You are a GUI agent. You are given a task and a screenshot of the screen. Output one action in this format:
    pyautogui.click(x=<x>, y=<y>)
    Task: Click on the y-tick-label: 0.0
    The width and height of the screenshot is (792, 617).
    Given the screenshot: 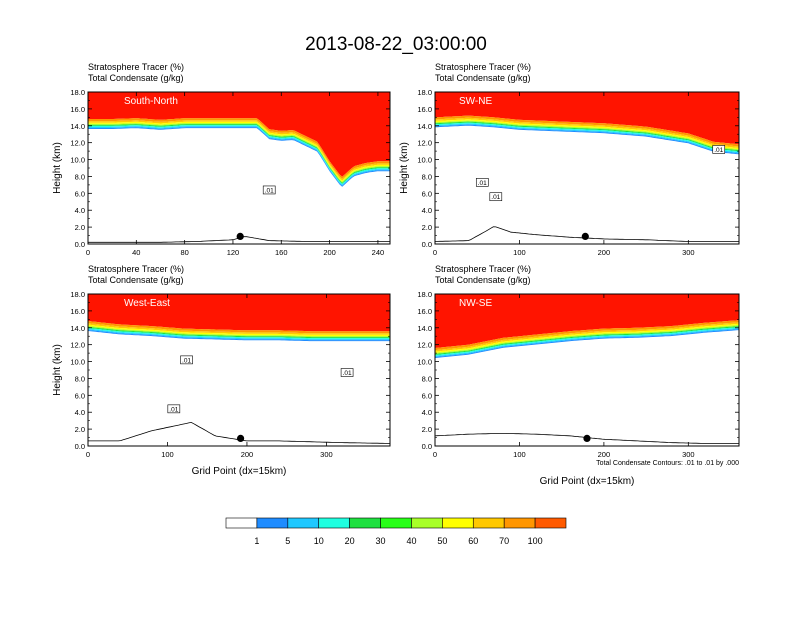 What is the action you would take?
    pyautogui.click(x=427, y=244)
    